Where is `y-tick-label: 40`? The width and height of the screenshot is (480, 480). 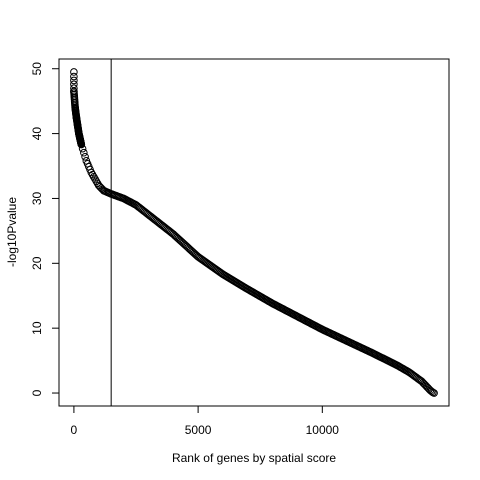 y-tick-label: 40 is located at coordinates (37, 134).